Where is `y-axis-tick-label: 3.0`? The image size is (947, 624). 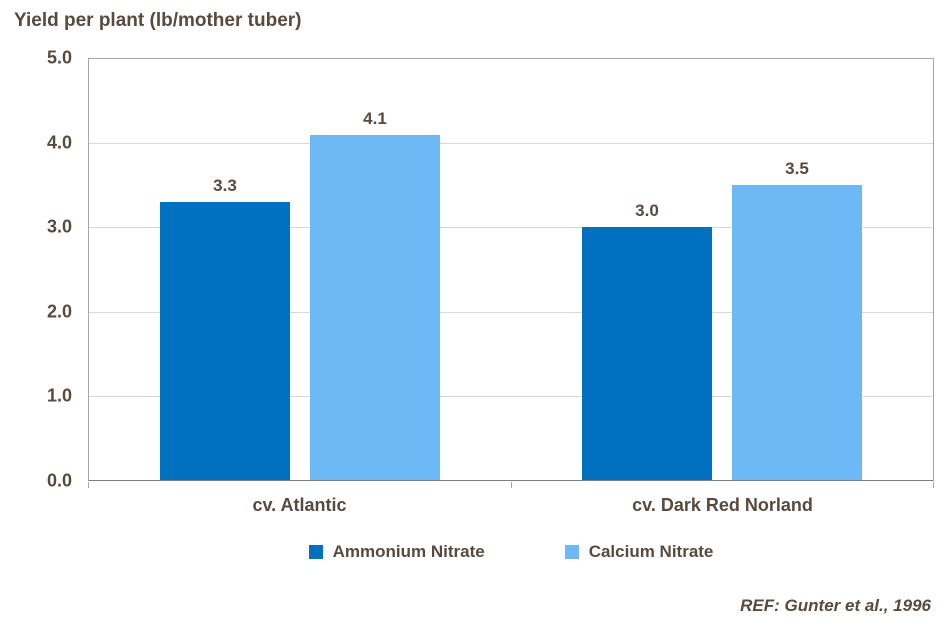
y-axis-tick-label: 3.0 is located at coordinates (59, 226).